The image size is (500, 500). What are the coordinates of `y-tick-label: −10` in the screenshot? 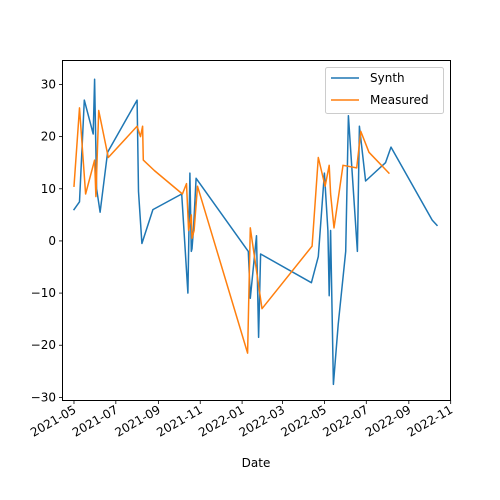 It's located at (43, 293).